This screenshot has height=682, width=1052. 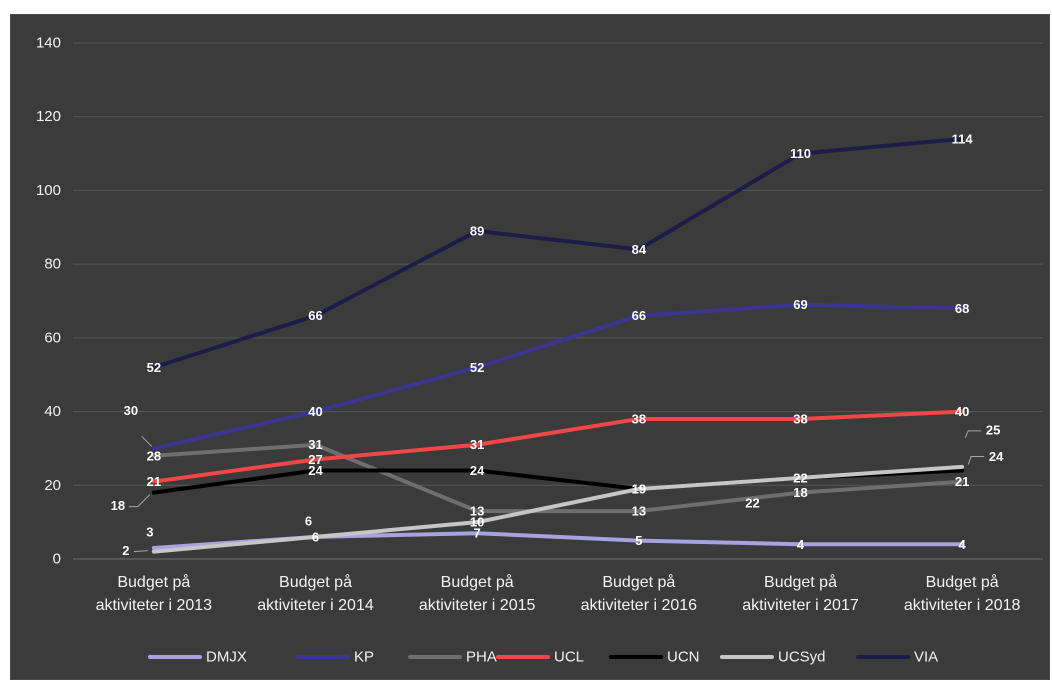 I want to click on x-category-label: Budget på aktiviteter i 2015, so click(x=477, y=594).